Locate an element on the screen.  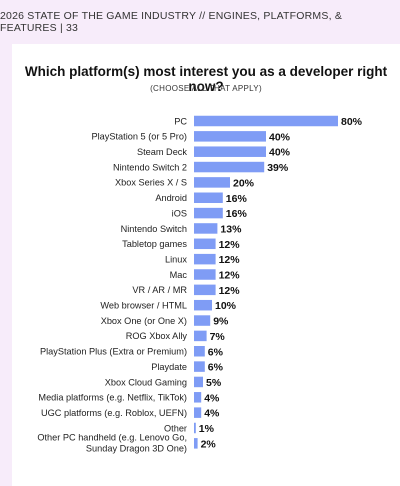
value-label-xbox-series-x-s: 20% is located at coordinates (244, 183).